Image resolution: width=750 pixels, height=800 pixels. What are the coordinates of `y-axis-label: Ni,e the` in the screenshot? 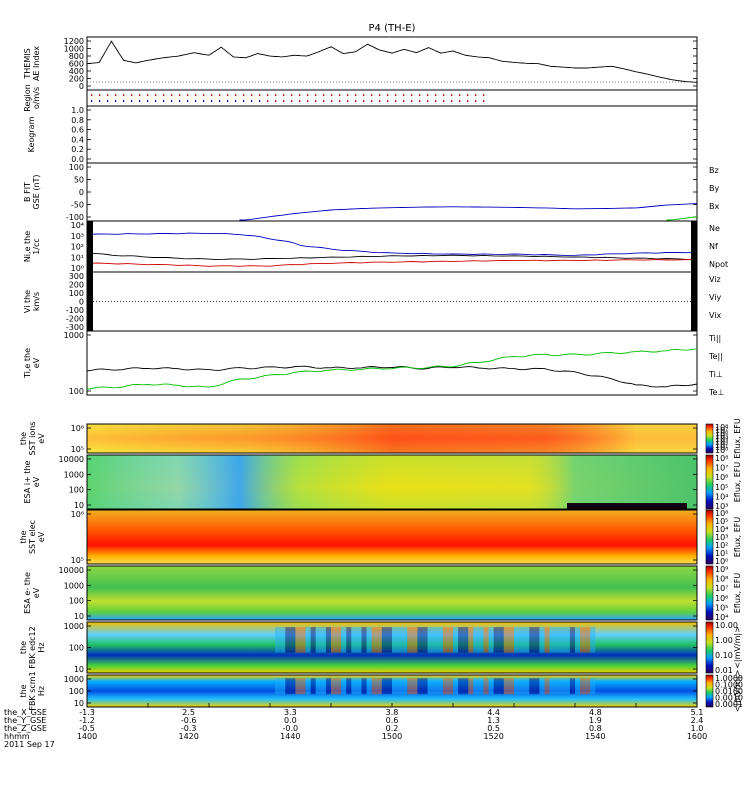 It's located at (27, 246).